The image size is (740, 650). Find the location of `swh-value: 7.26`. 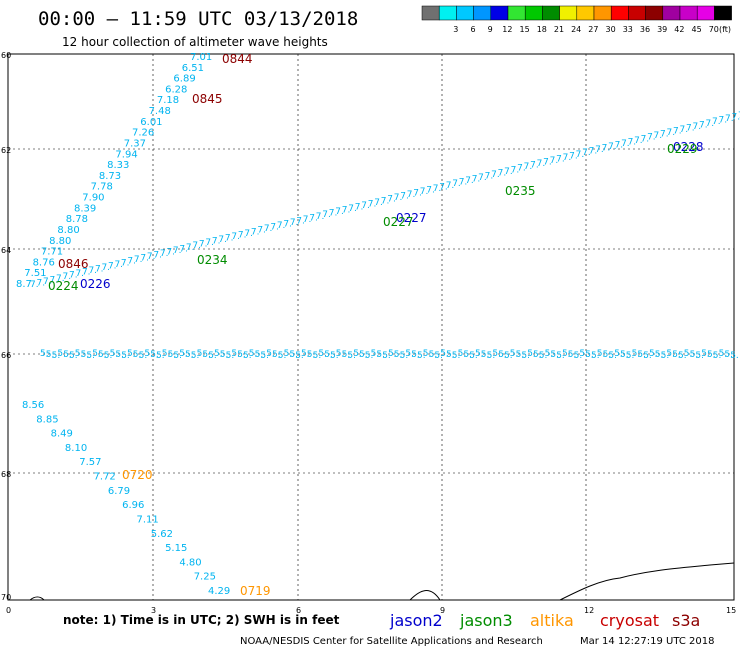

swh-value: 7.26 is located at coordinates (143, 133).